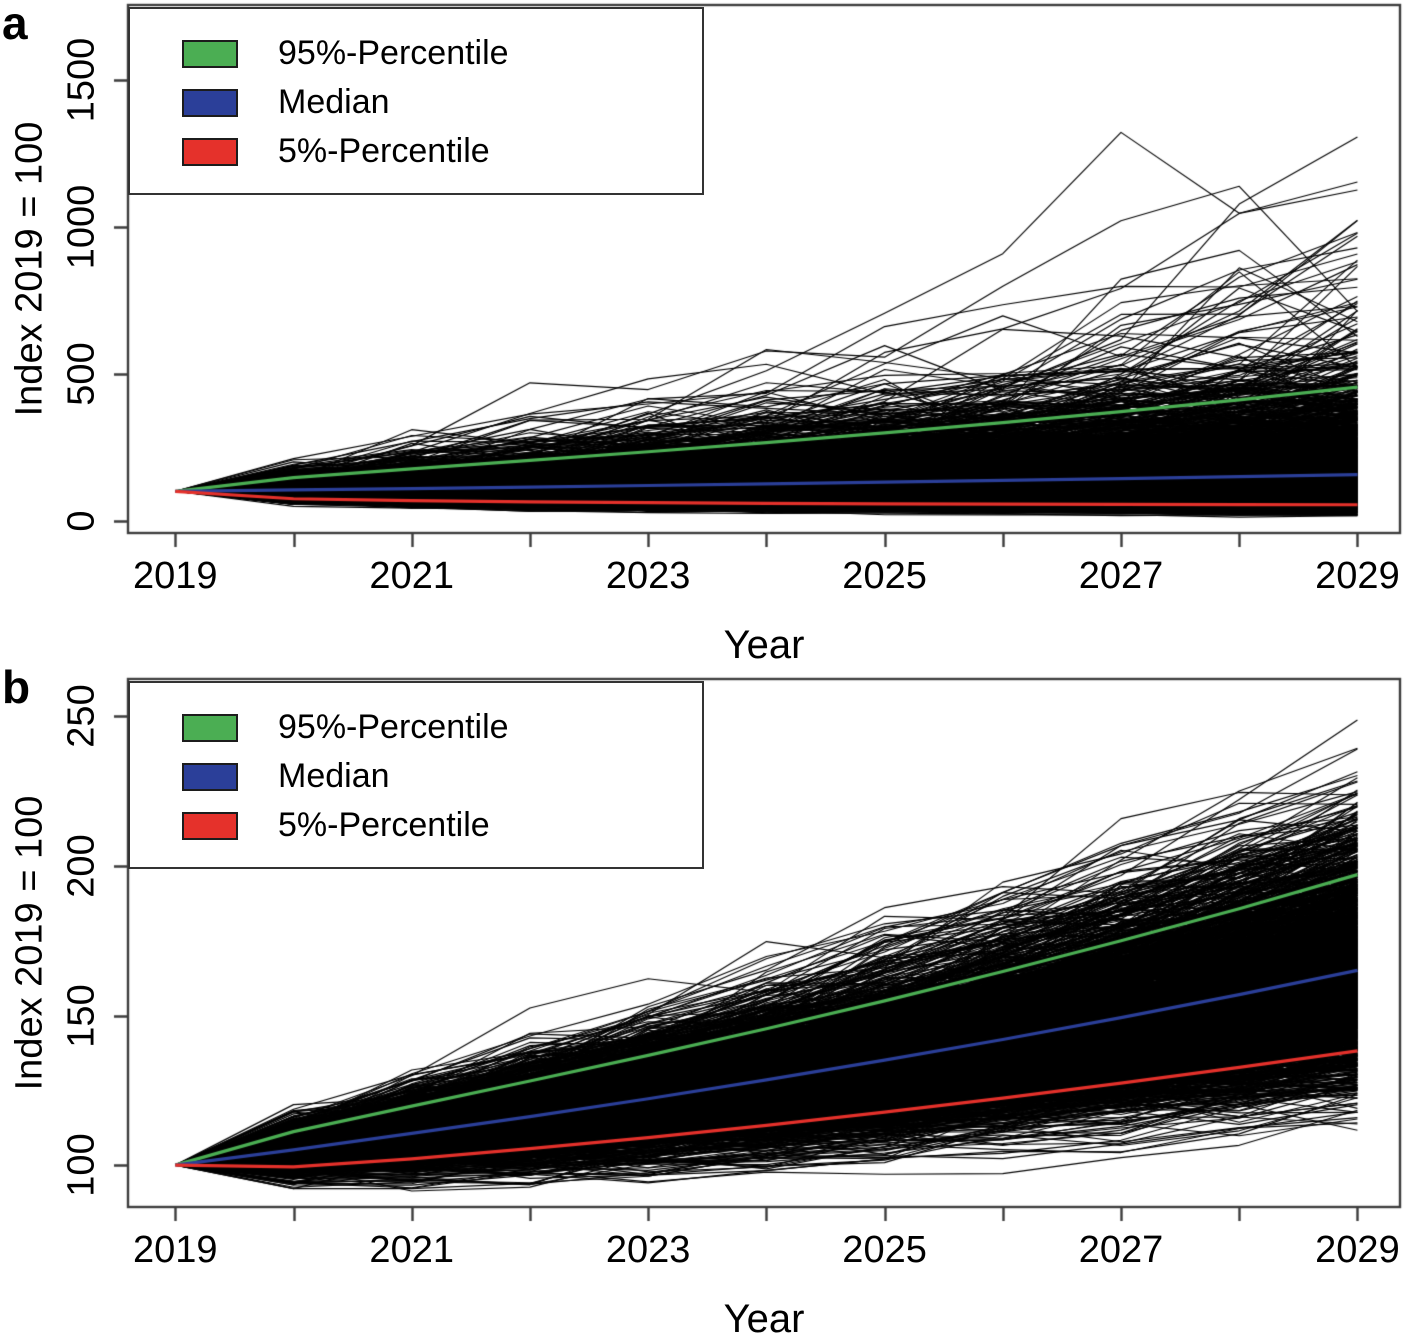  What do you see at coordinates (81, 521) in the screenshot?
I see `y-tick-label: 0` at bounding box center [81, 521].